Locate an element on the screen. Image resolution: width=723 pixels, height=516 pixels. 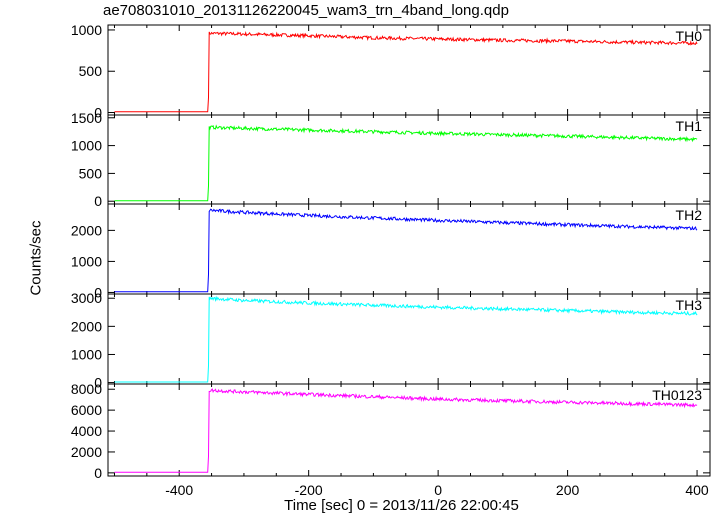
y-tick-label: 8000 is located at coordinates (86, 389).